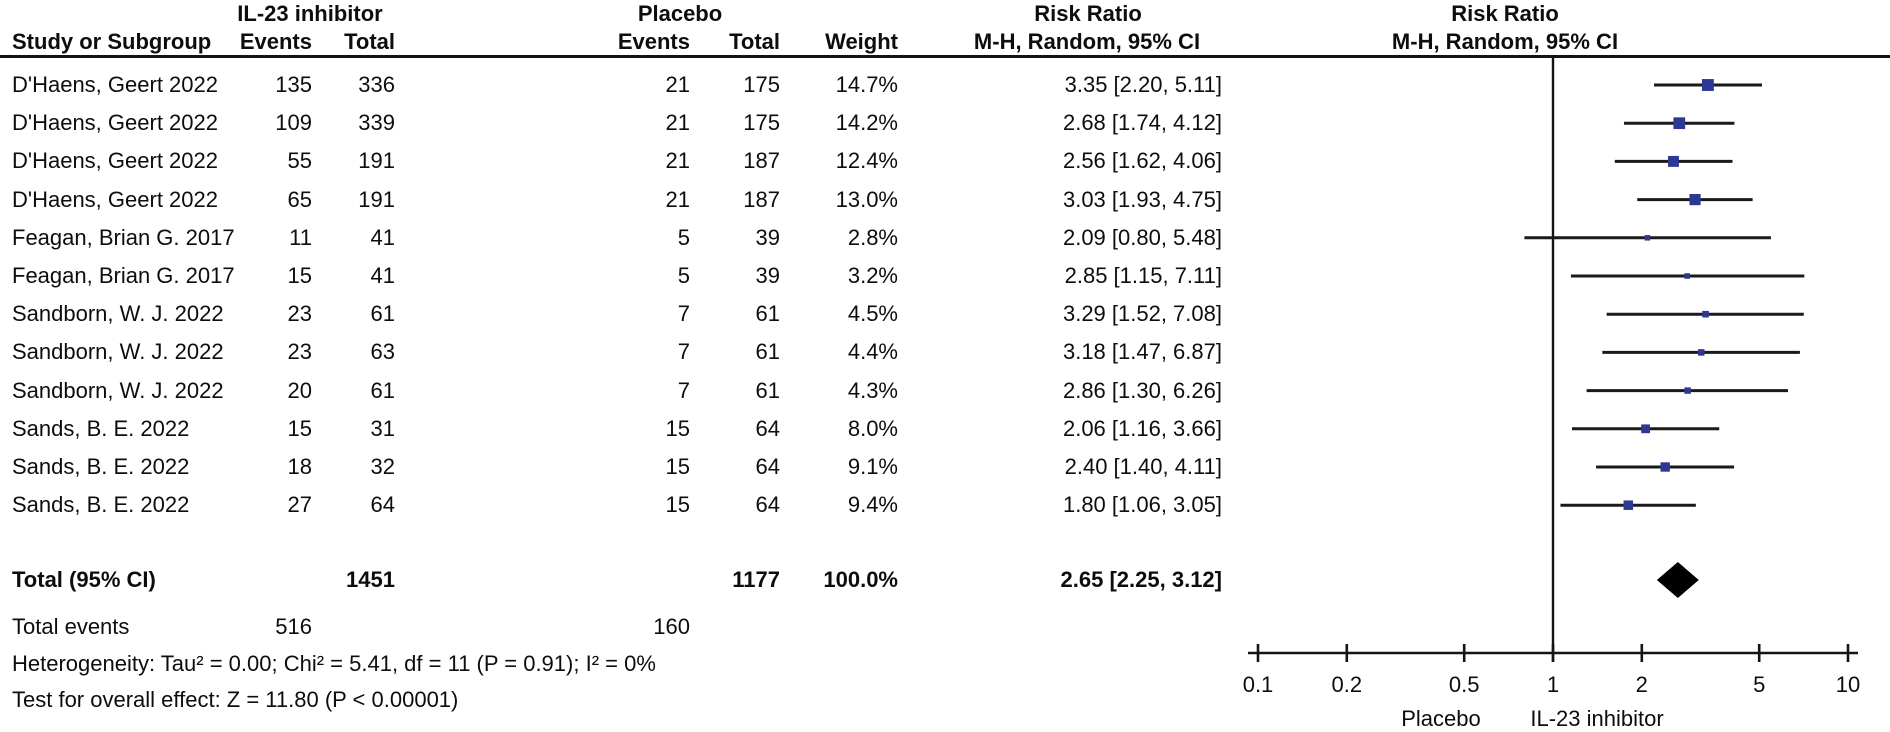 The image size is (1890, 732). Describe the element at coordinates (866, 84) in the screenshot. I see `weight-value: 14.7%` at that location.